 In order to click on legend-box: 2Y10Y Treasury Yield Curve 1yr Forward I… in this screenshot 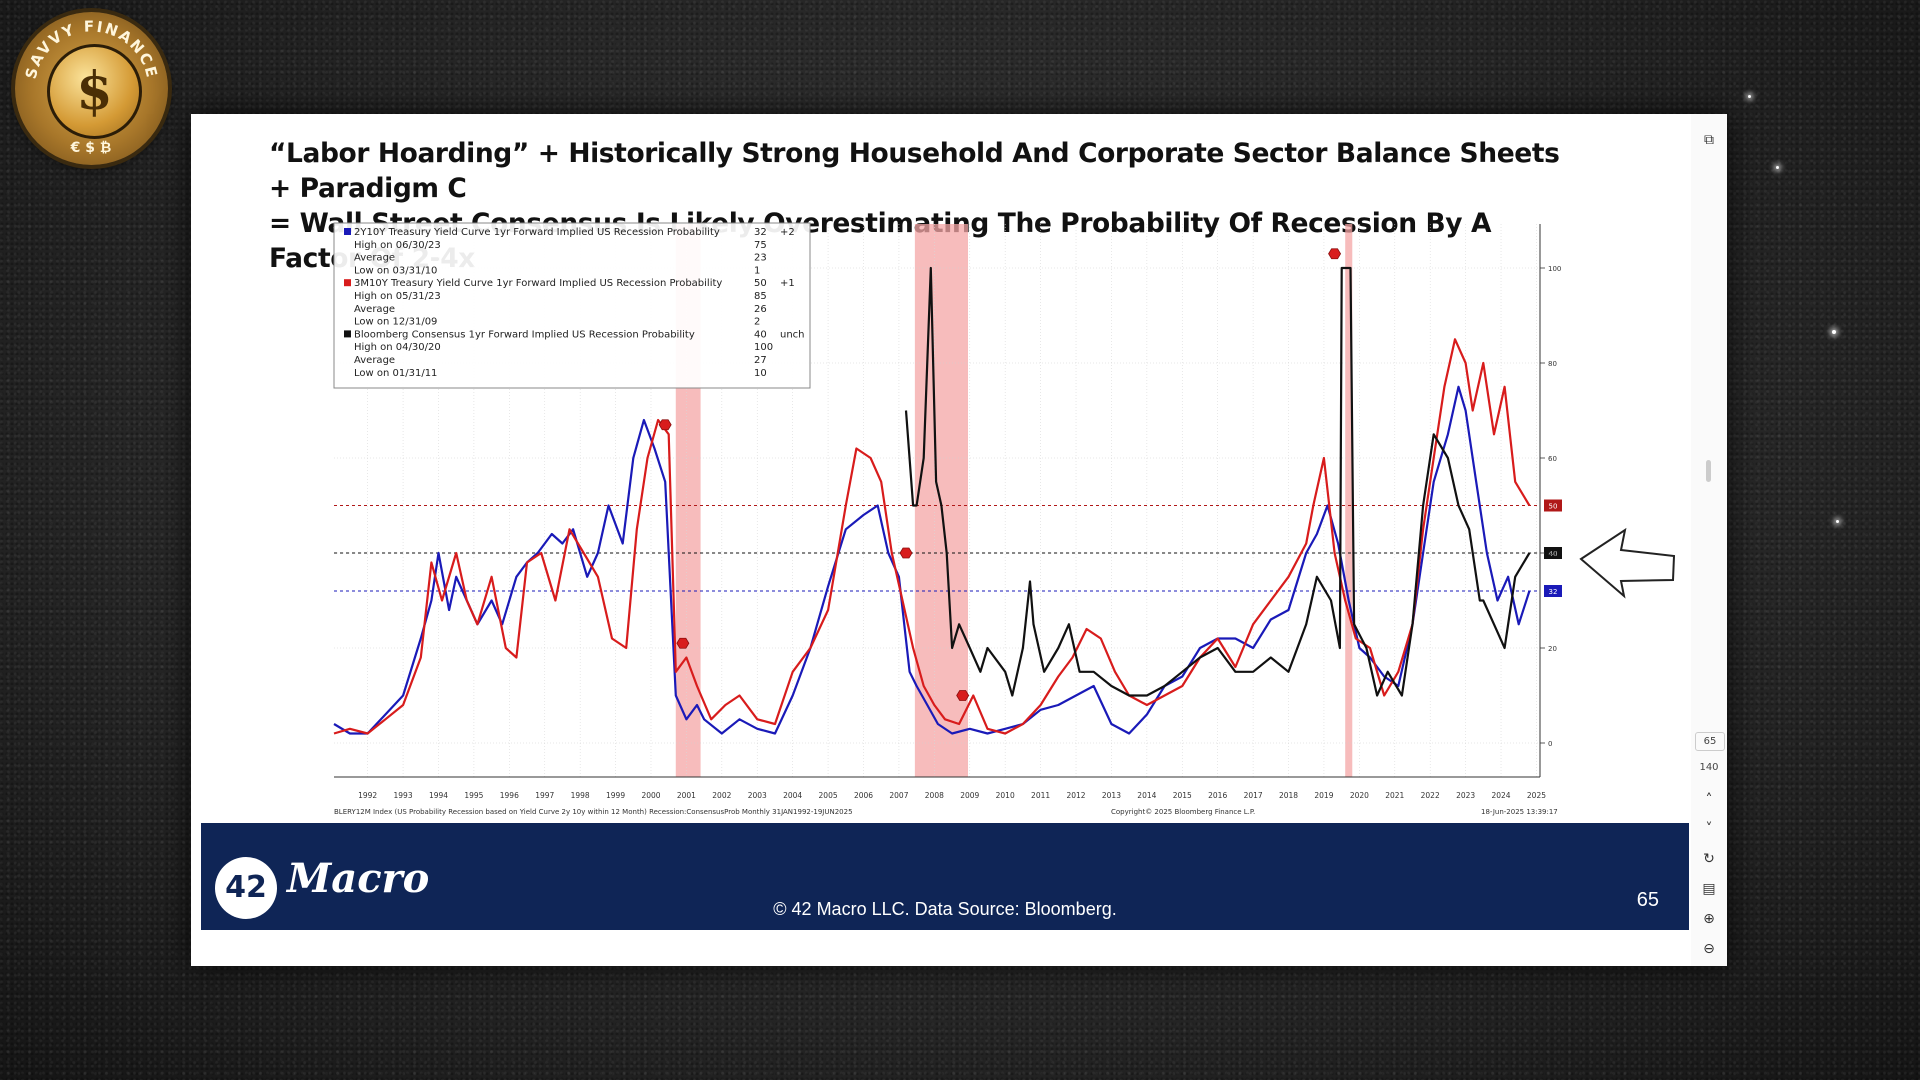, I will do `click(572, 305)`.